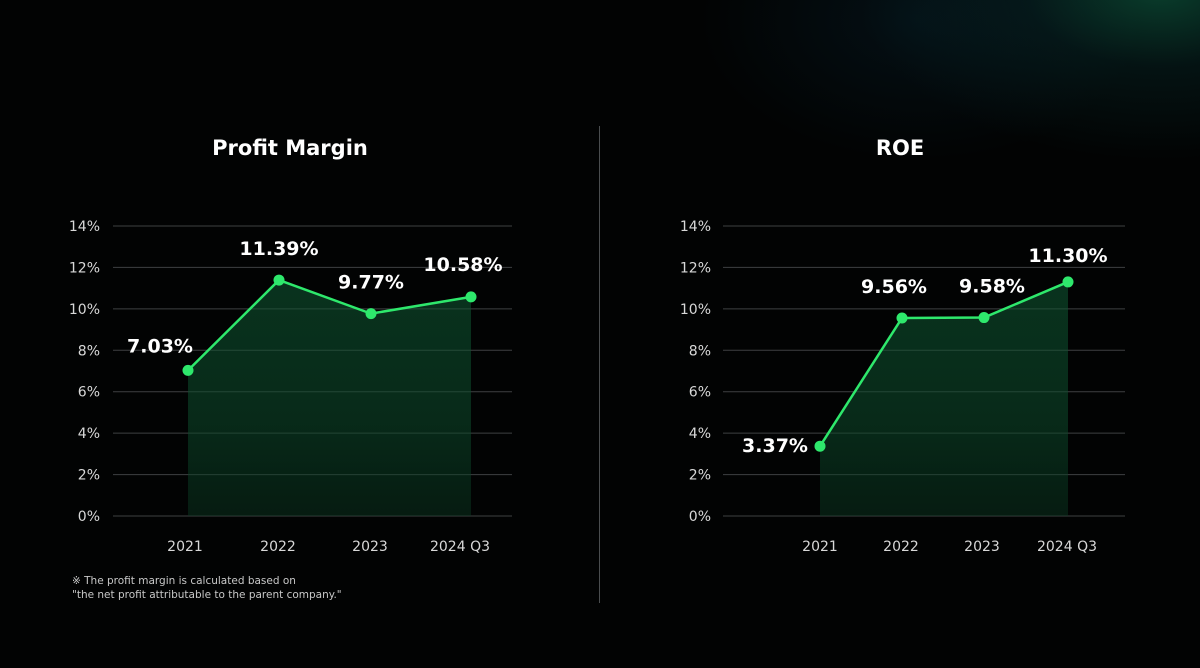 The image size is (1200, 668). What do you see at coordinates (462, 265) in the screenshot?
I see `data-label: 10.58%` at bounding box center [462, 265].